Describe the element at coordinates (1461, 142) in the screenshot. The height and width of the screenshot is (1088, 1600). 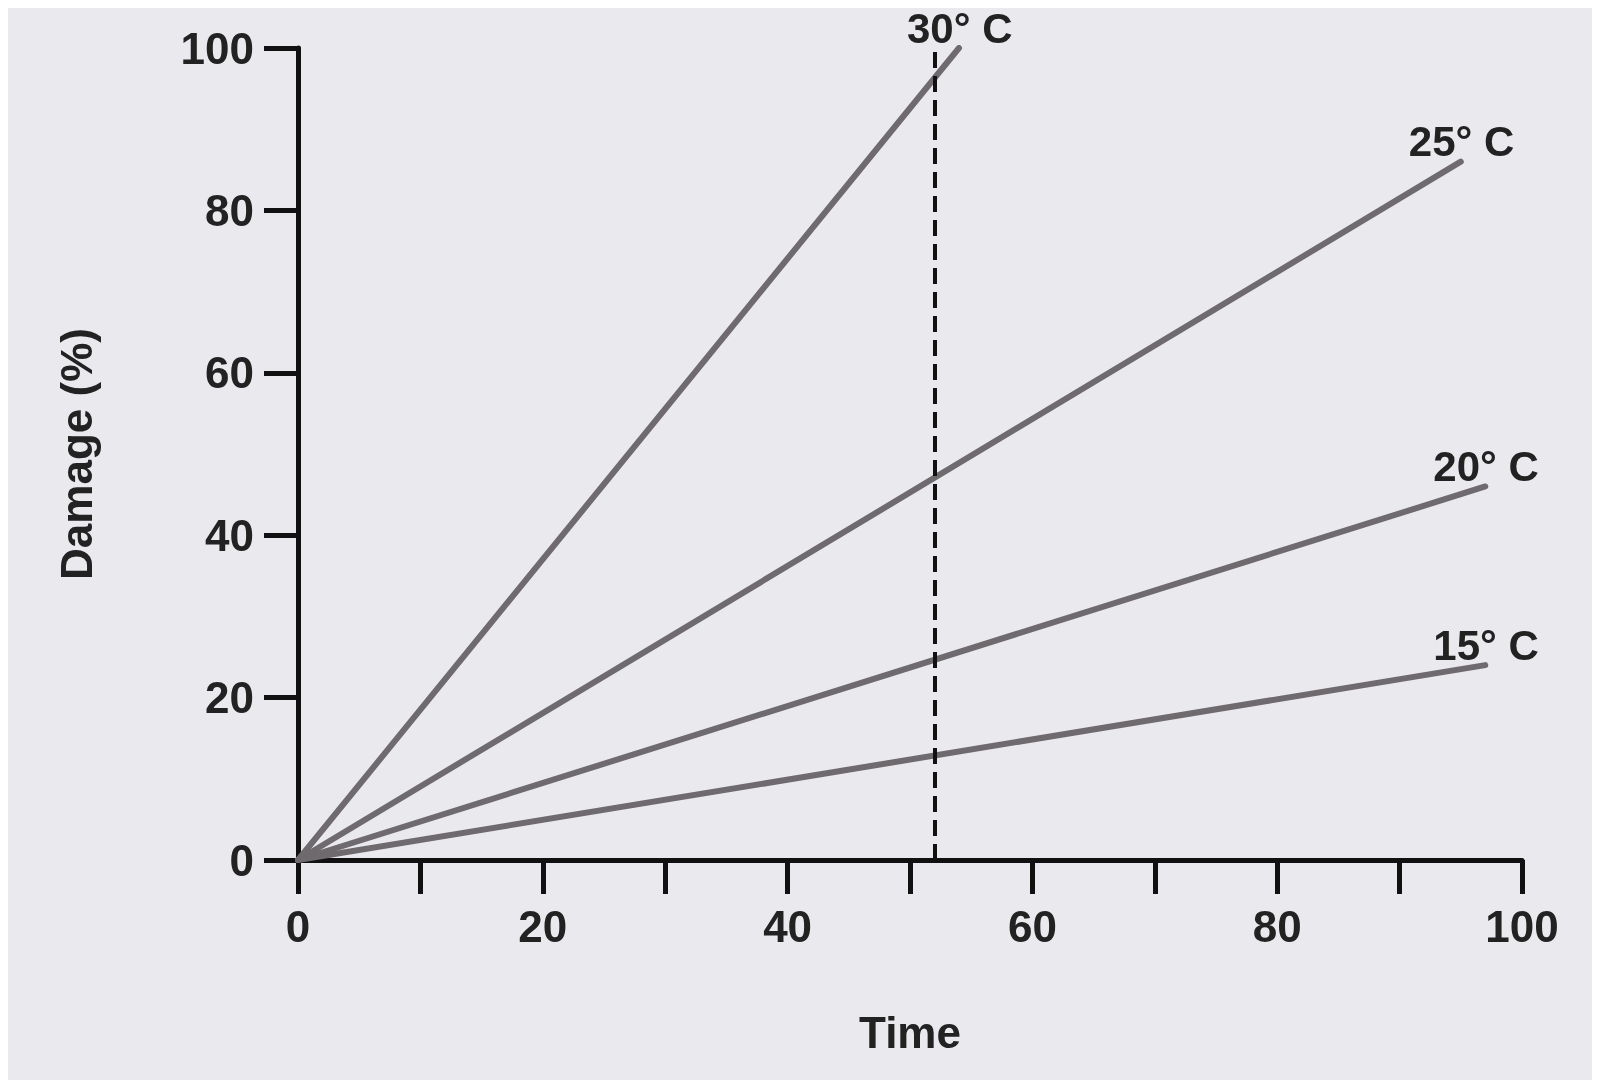
I see `series-label: 25° C` at that location.